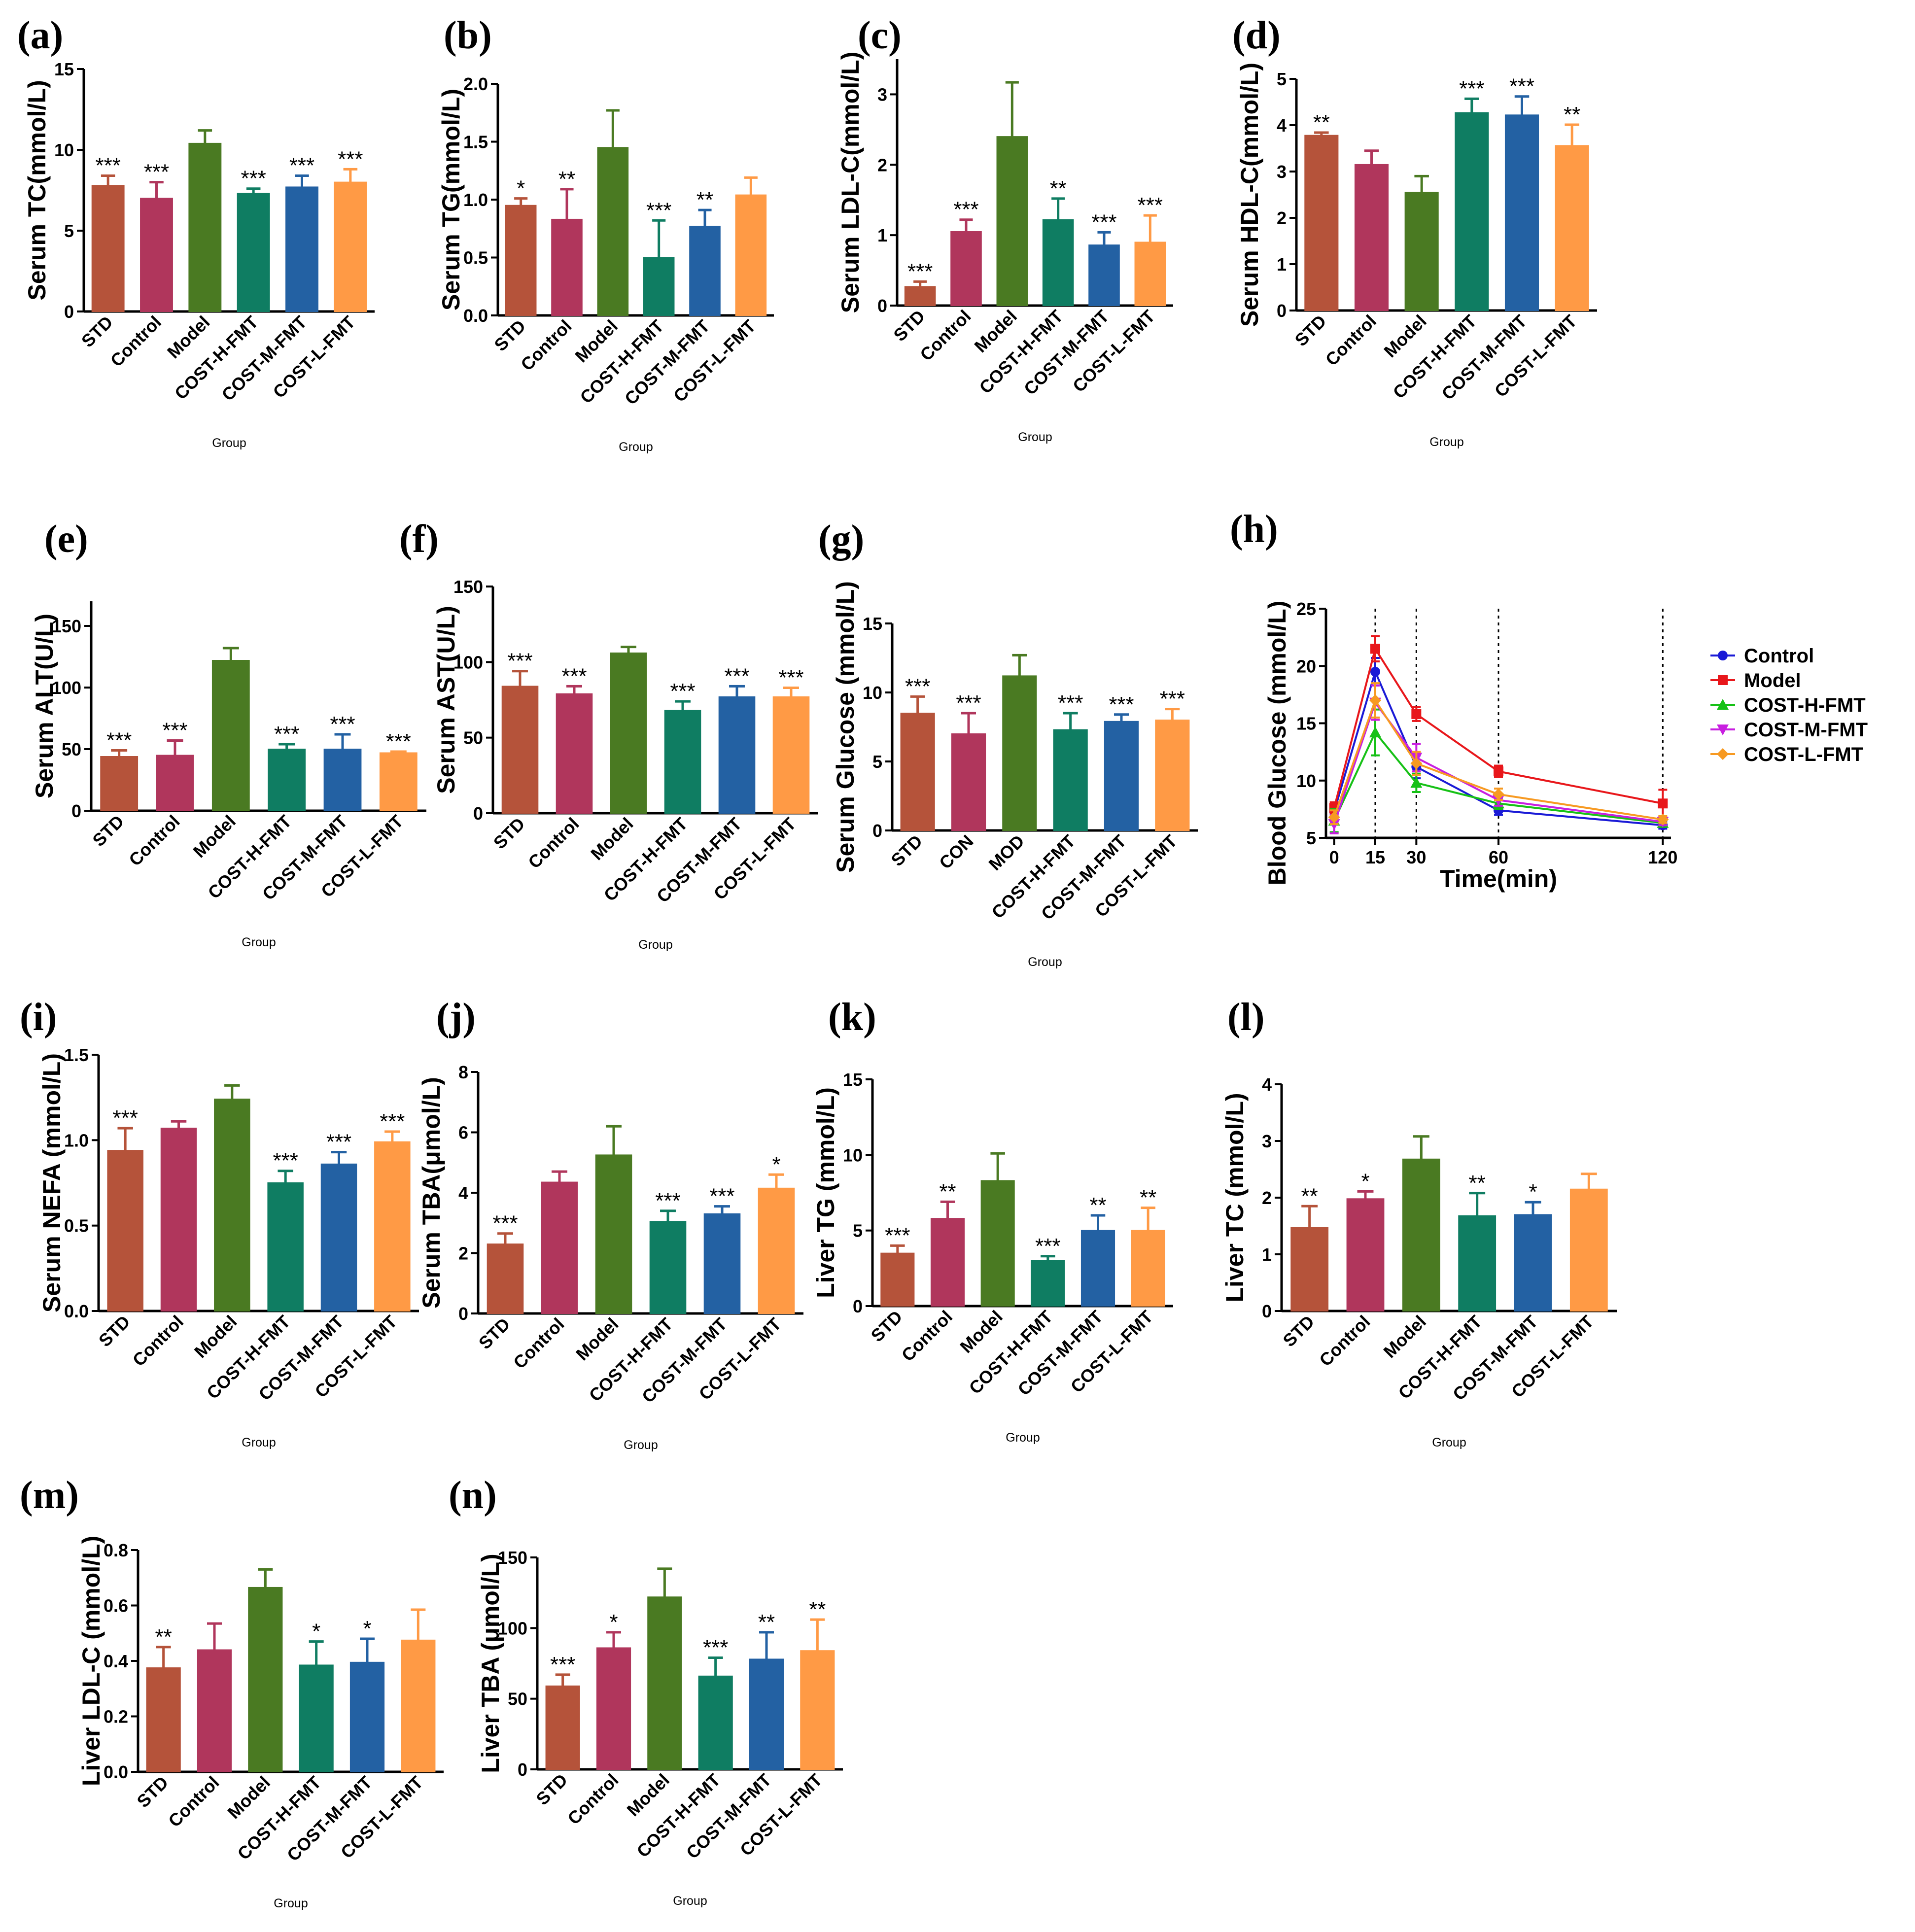  What do you see at coordinates (558, 768) in the screenshot?
I see `bar-group: *** Control` at bounding box center [558, 768].